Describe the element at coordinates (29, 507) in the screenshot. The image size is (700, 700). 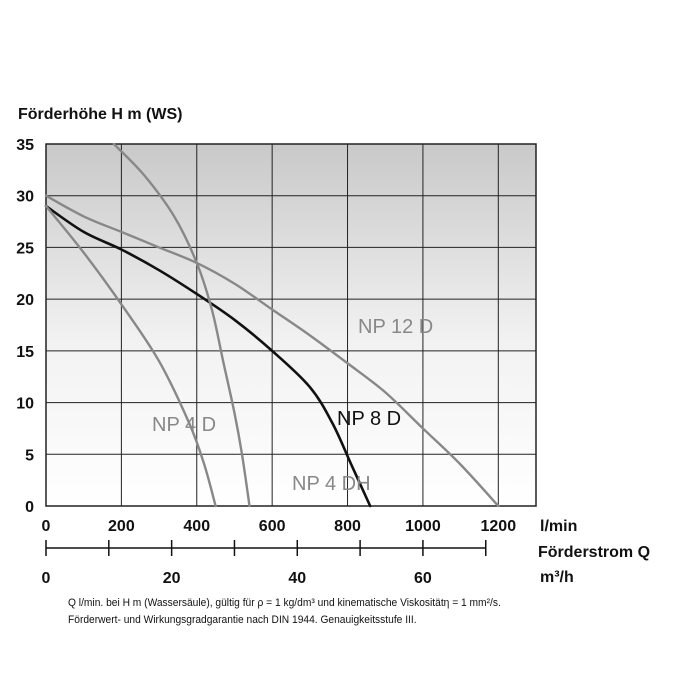
I see `y-tick-label: 0` at that location.